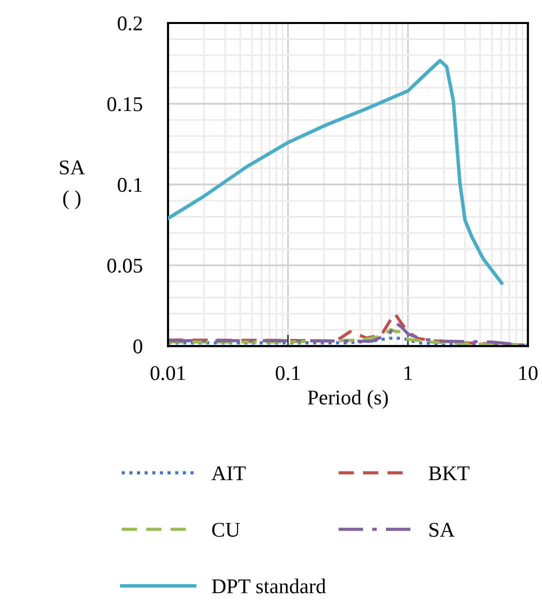  Describe the element at coordinates (73, 185) in the screenshot. I see `y-axis-title: SA ( )` at that location.